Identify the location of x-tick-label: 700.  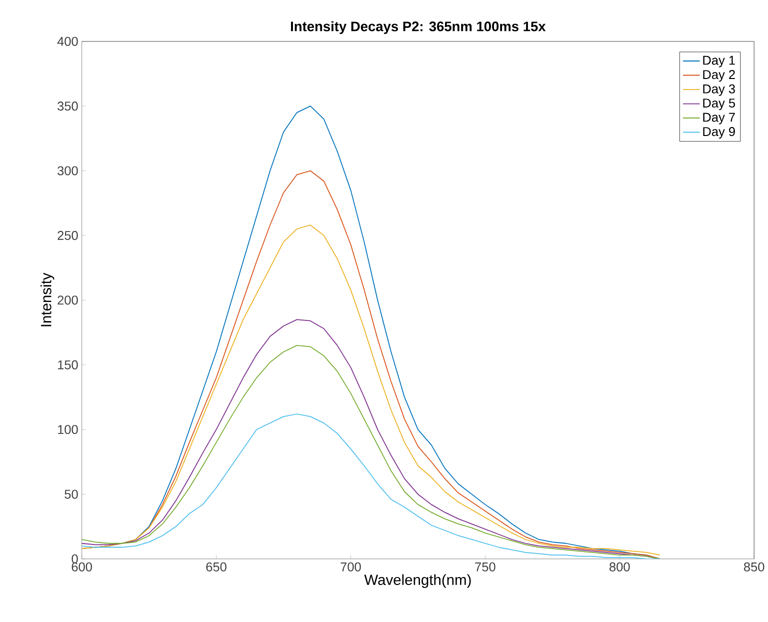
(350, 567).